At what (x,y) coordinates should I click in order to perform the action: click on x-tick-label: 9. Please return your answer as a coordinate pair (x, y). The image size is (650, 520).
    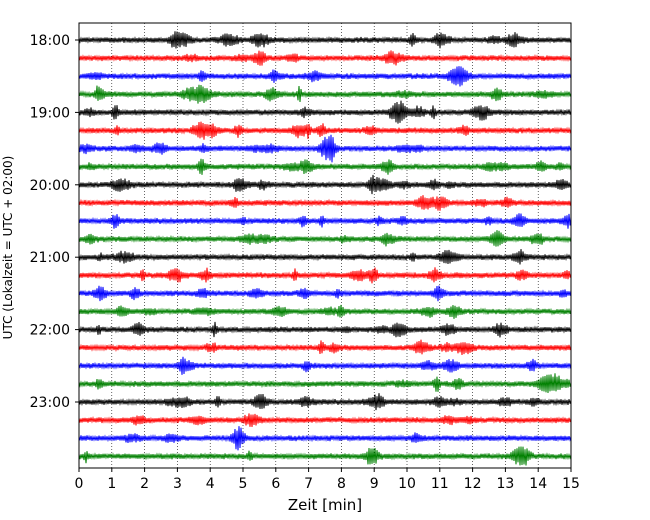
    Looking at the image, I should click on (374, 484).